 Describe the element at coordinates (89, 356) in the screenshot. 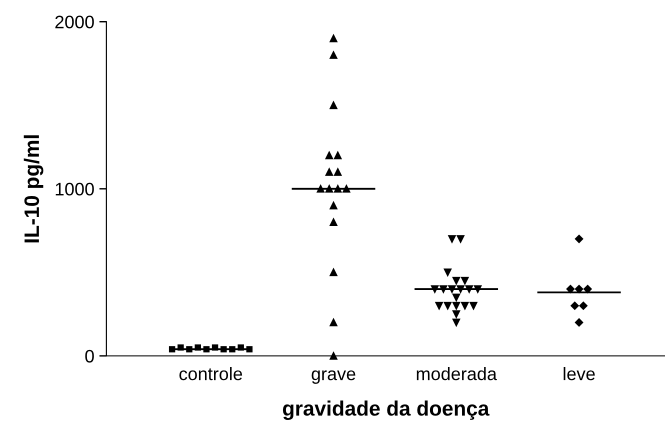

I see `y-tick-label: 0` at that location.